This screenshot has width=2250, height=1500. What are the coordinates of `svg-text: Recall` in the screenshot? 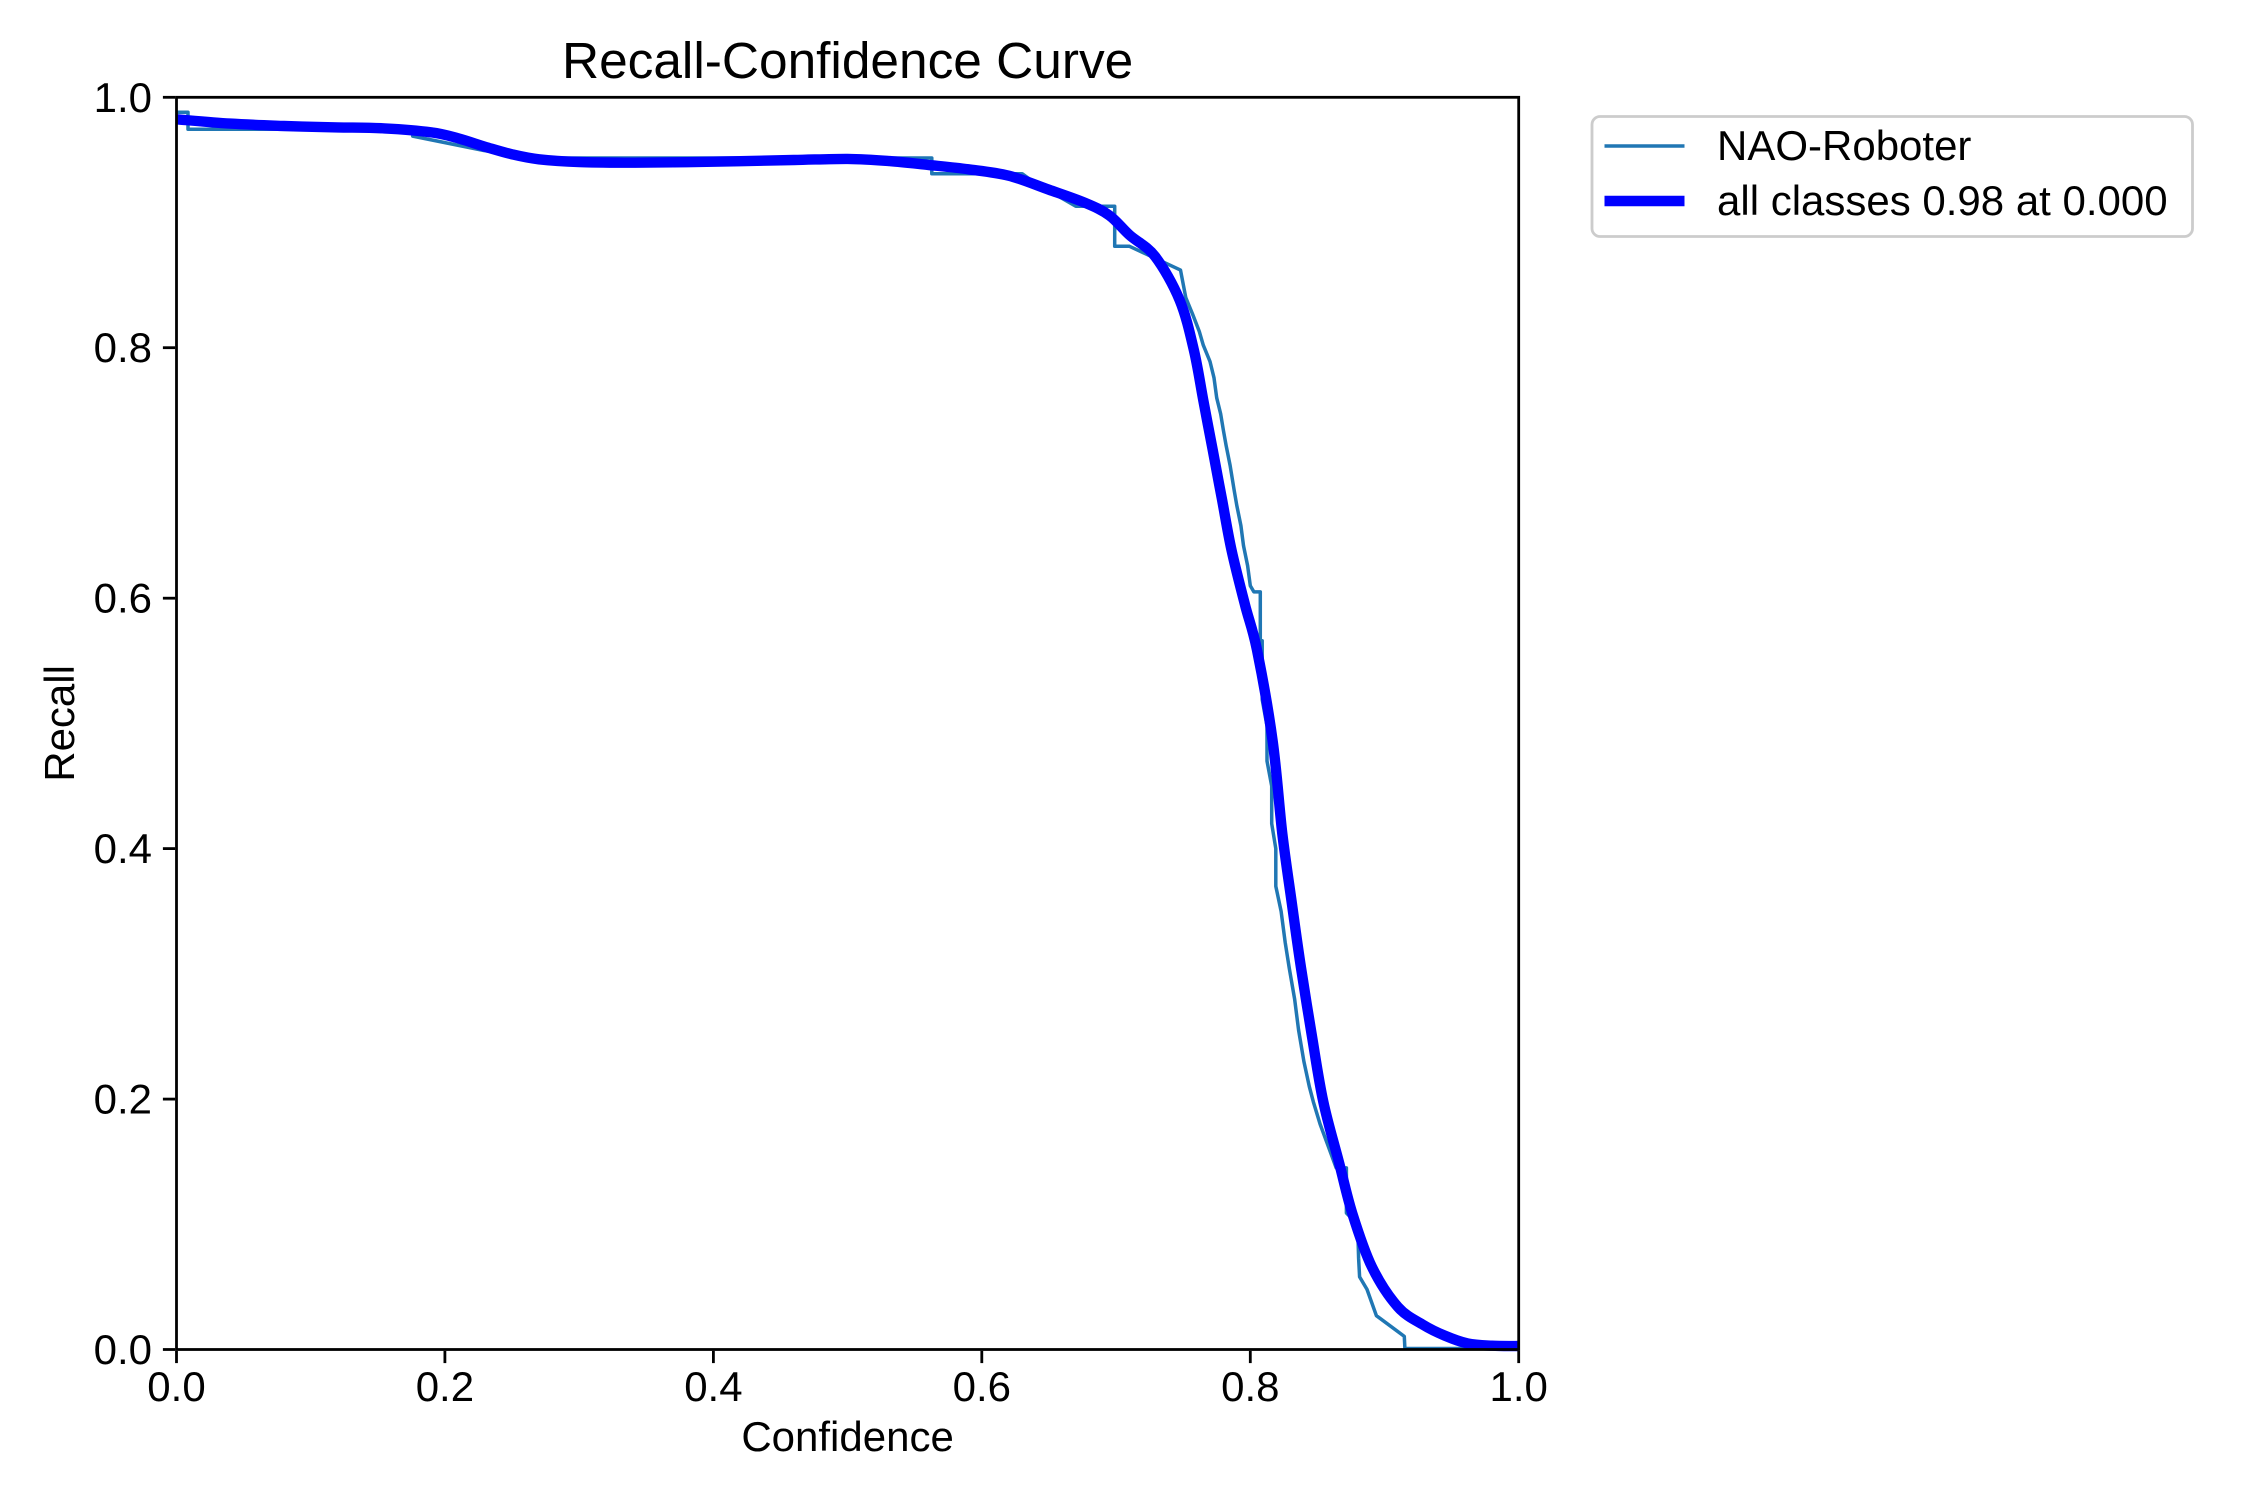 It's located at (59, 723).